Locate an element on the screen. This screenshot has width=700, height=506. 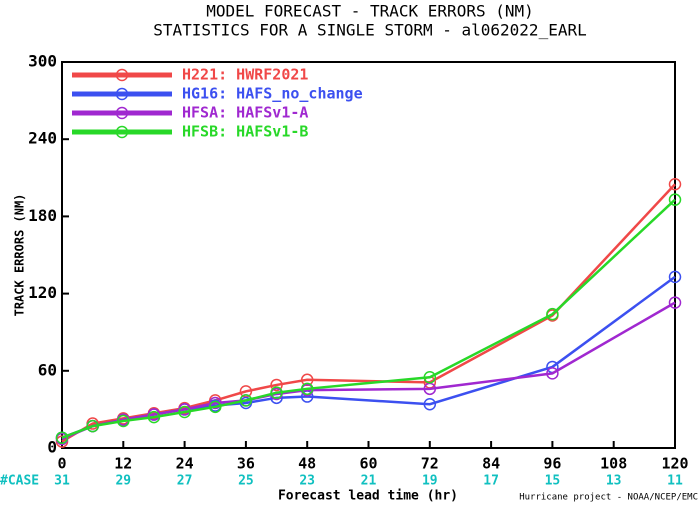
legend-label: HG16: HAFS_no_change is located at coordinates (272, 94).